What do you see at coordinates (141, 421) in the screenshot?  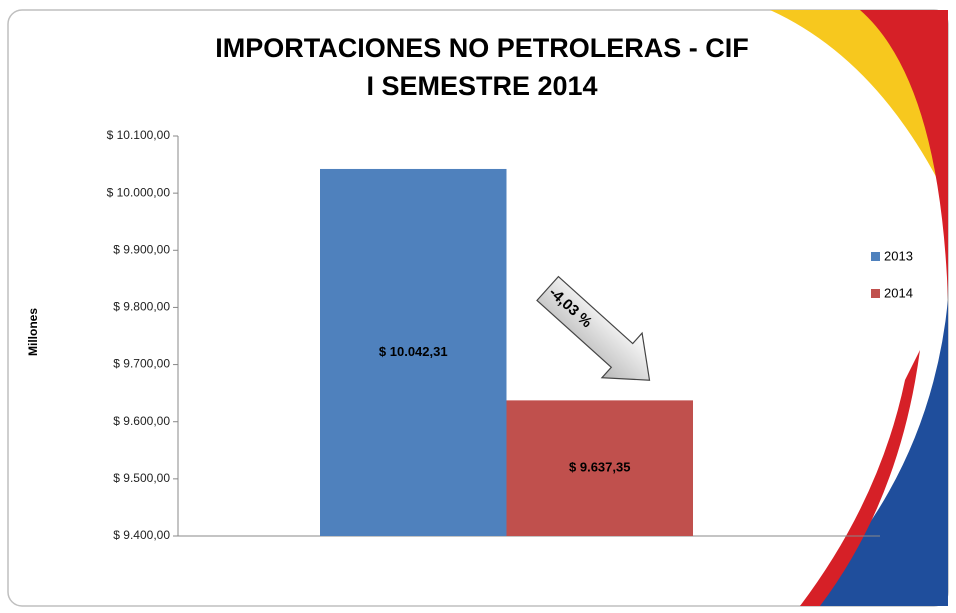 I see `y-tick-label: $ 9.600,00` at bounding box center [141, 421].